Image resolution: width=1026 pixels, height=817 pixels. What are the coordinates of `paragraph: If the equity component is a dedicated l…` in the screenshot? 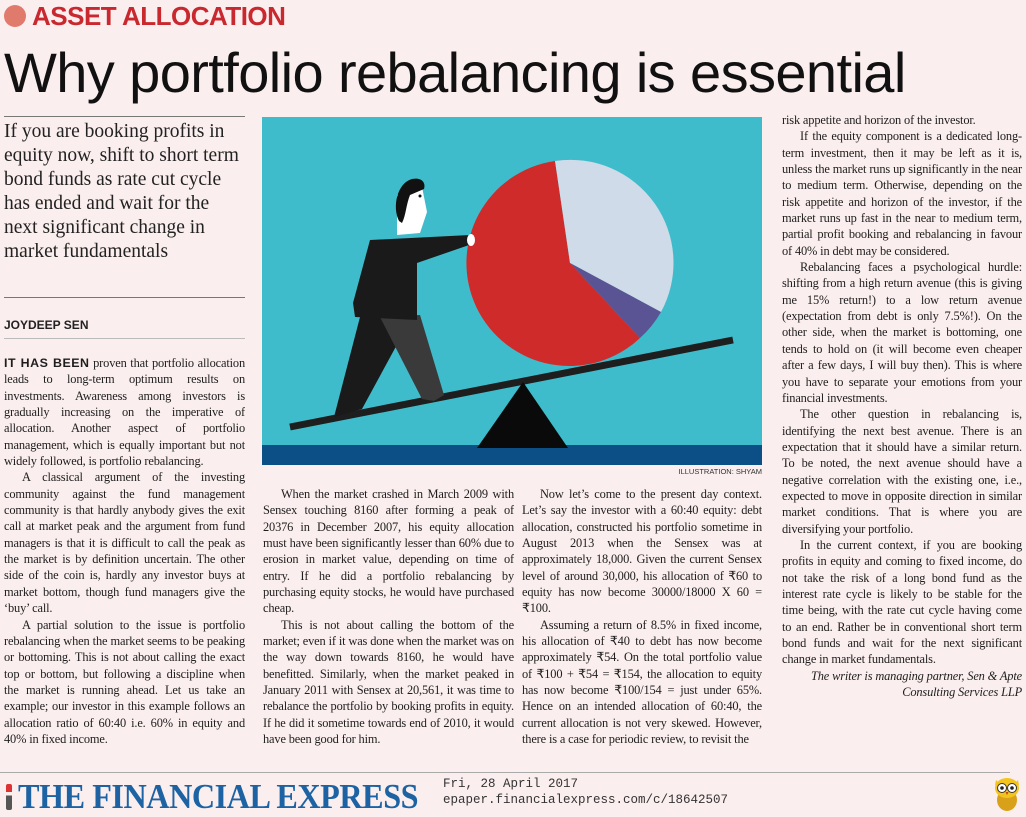 It's located at (902, 193).